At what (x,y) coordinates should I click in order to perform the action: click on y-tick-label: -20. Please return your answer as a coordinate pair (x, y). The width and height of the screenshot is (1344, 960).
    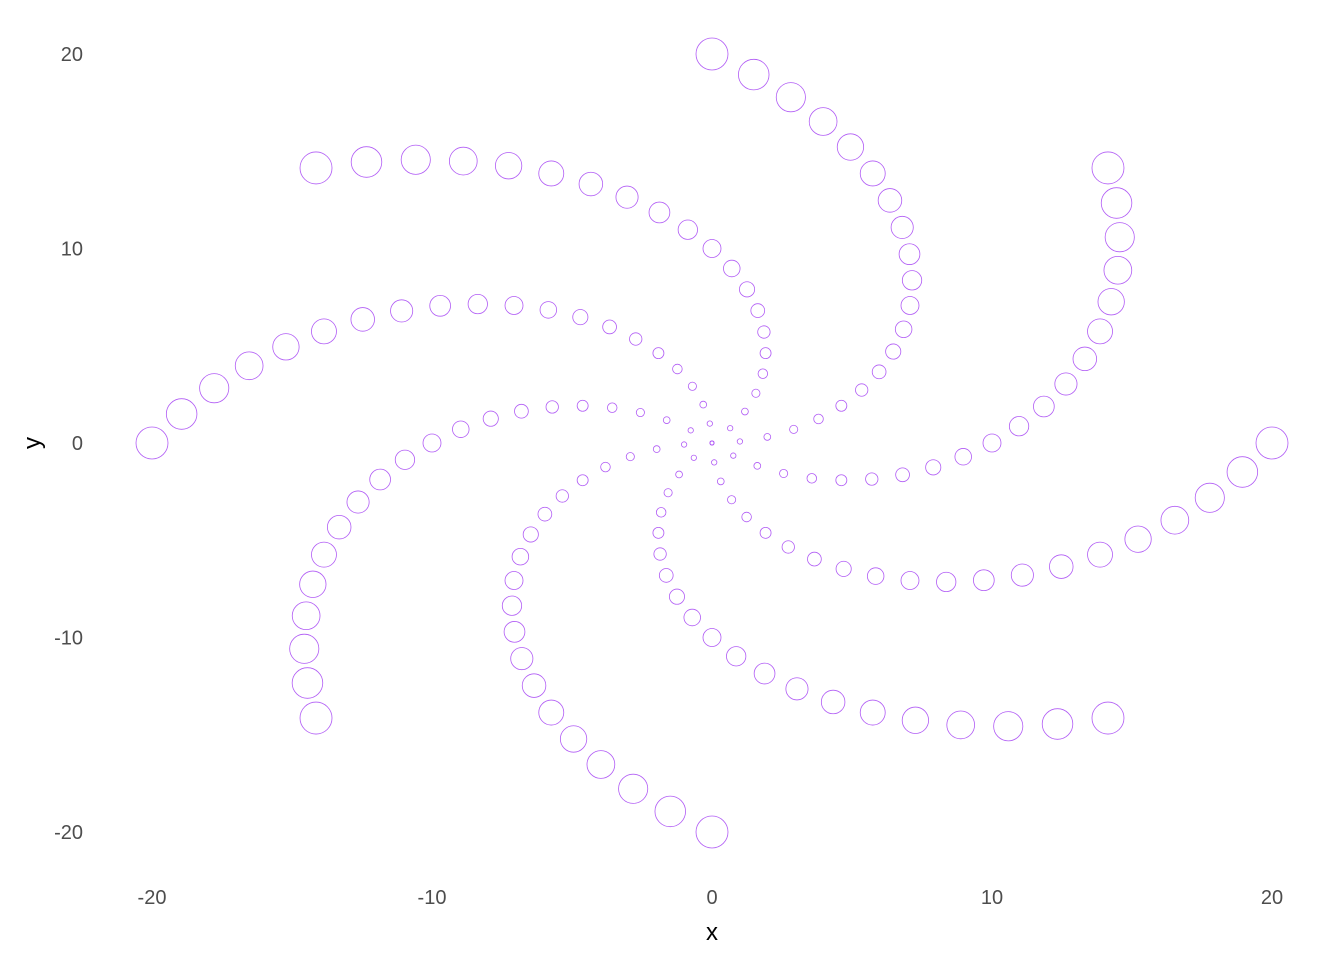
    Looking at the image, I should click on (68, 833).